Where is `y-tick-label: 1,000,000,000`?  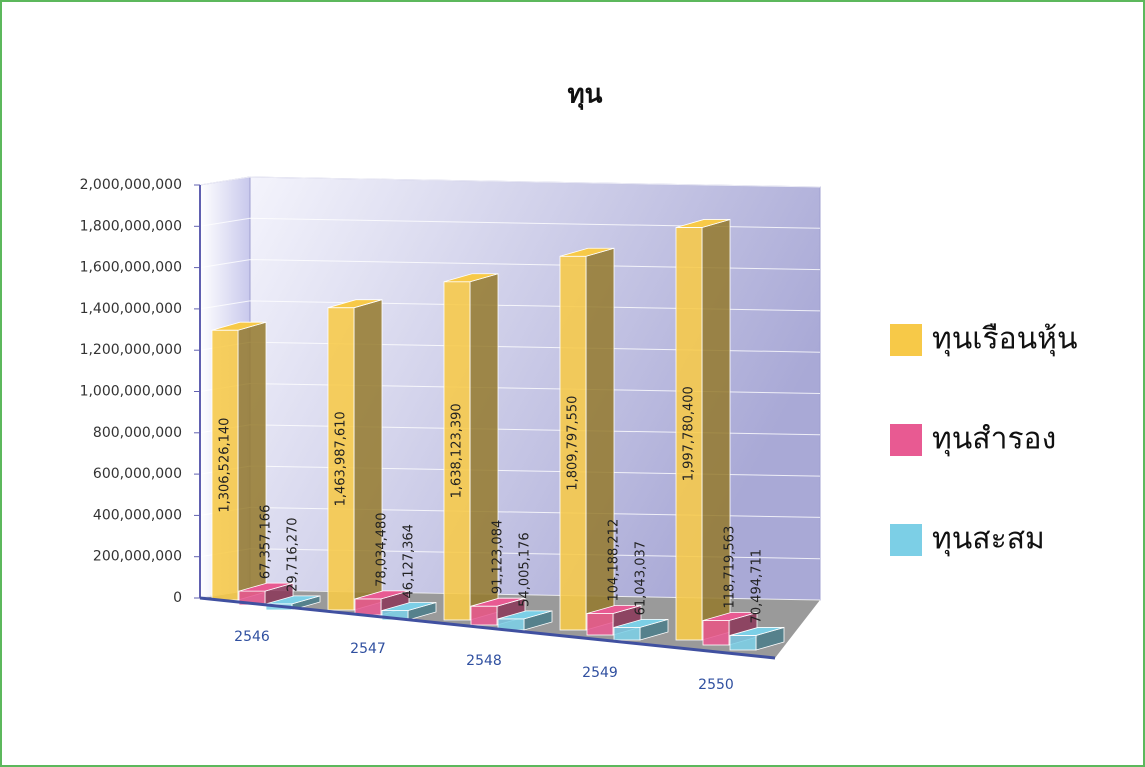
y-tick-label: 1,000,000,000 is located at coordinates (131, 392).